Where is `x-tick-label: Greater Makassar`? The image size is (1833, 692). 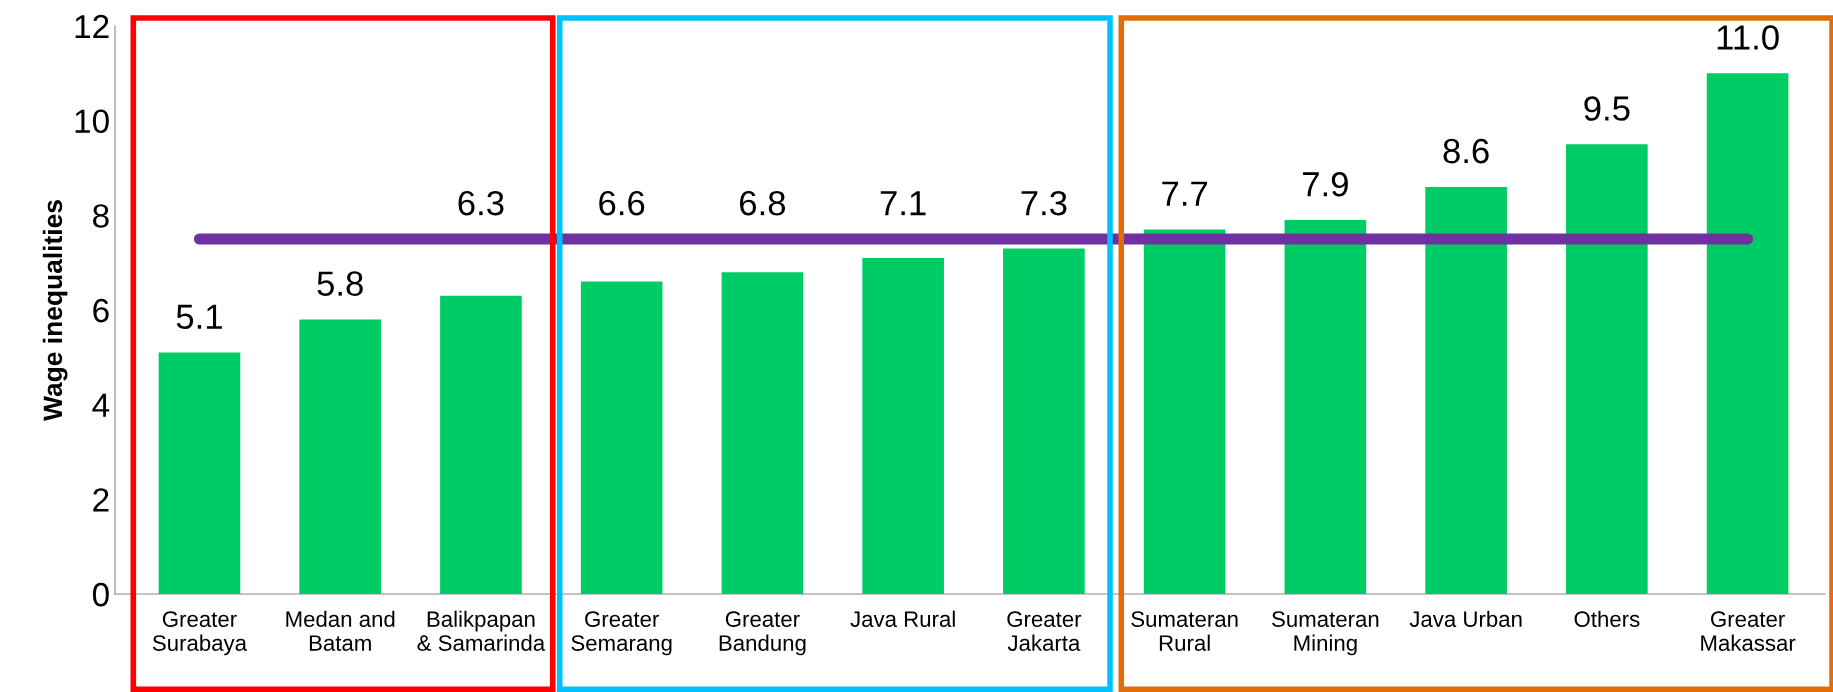
x-tick-label: Greater Makassar is located at coordinates (1748, 631).